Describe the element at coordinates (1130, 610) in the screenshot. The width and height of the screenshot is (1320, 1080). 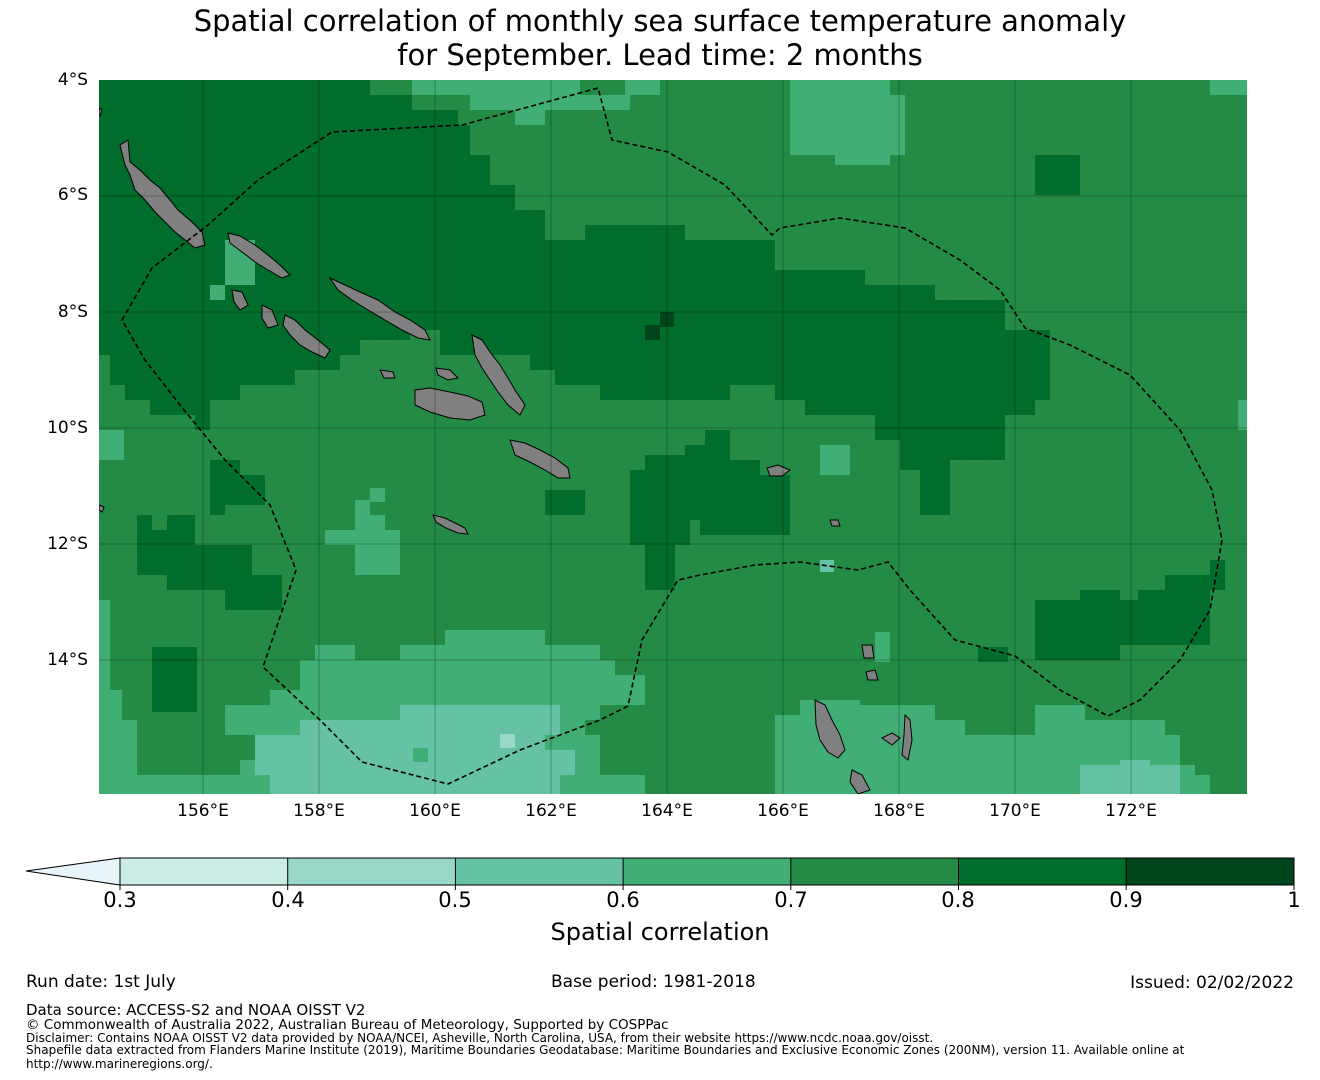
I see `field-high-east` at that location.